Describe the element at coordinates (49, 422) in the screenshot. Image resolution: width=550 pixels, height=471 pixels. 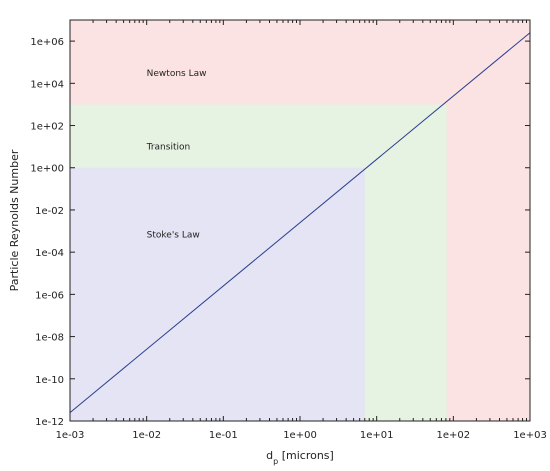
I see `y-tick-label: 1e-12` at that location.